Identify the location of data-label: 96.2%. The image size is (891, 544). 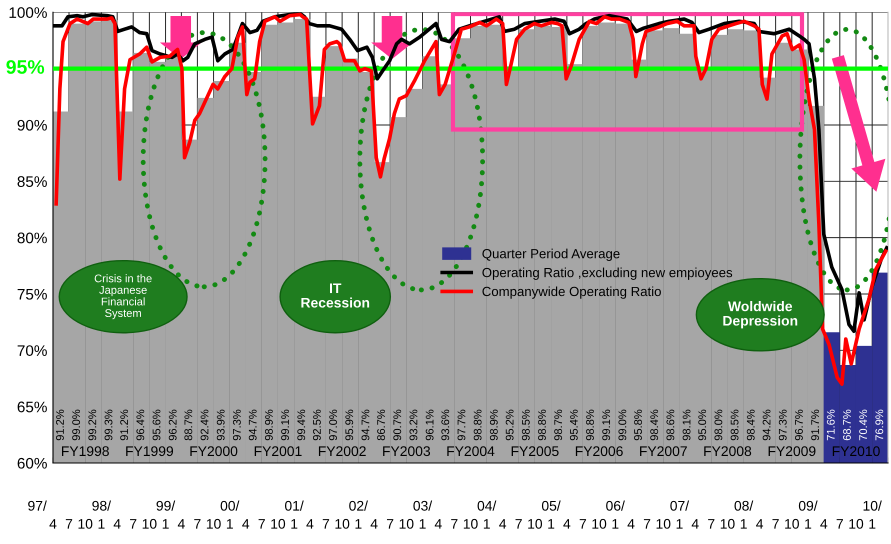
(172, 425).